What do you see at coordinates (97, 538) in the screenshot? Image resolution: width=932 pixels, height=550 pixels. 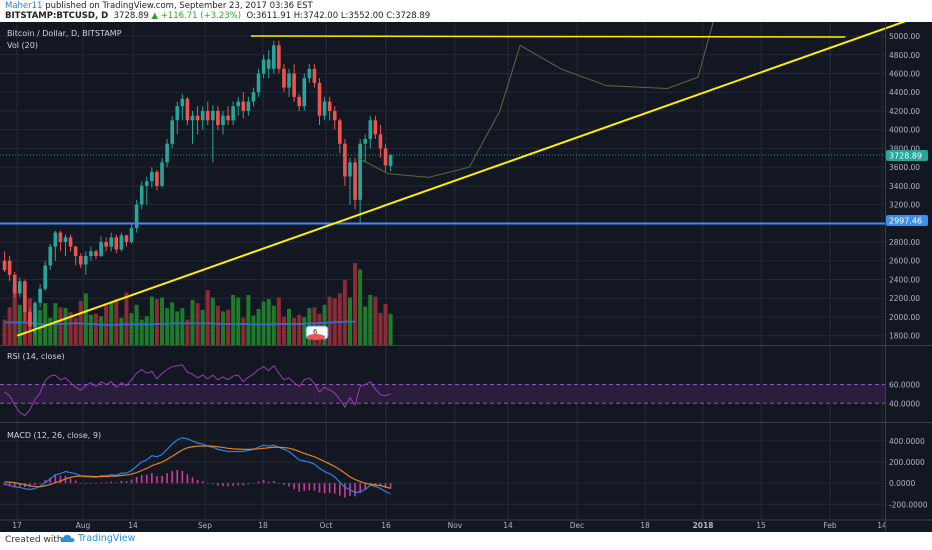 I see `brand-logo: TradingView` at bounding box center [97, 538].